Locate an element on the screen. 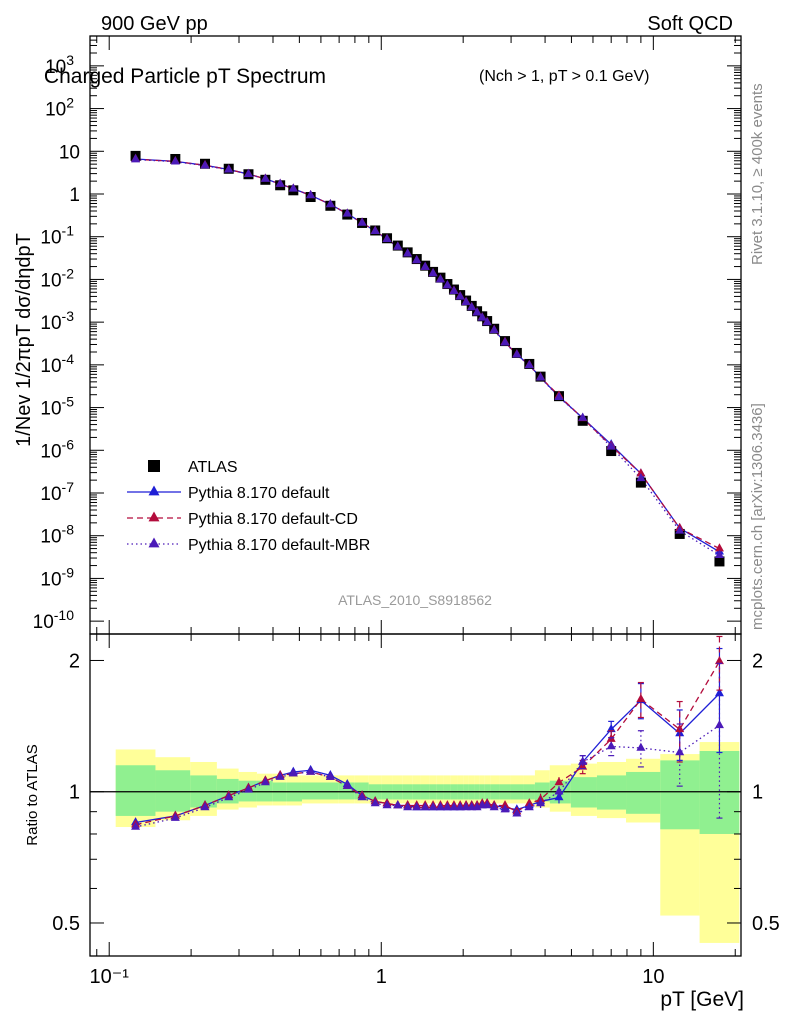  x-tick-label: 10⁻¹ is located at coordinates (109, 977).